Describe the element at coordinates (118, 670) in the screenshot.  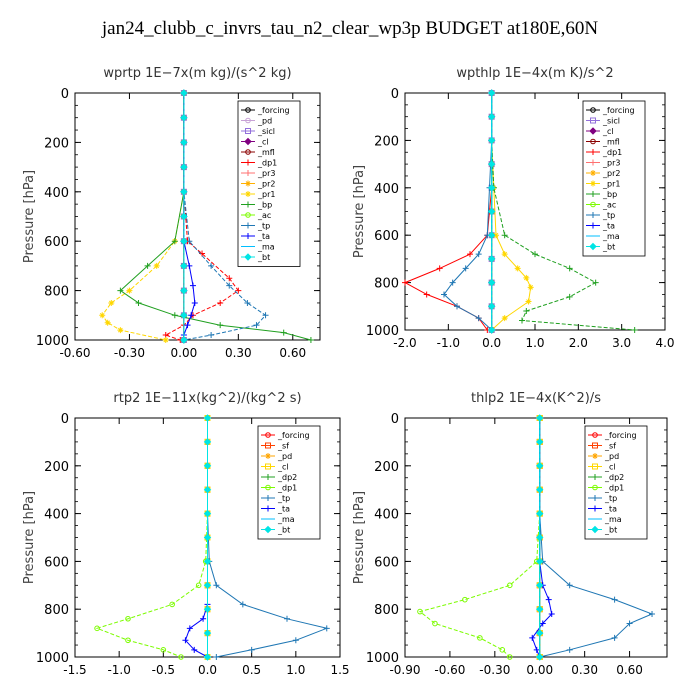
I see `panel3-xtick-label: -1.0` at that location.